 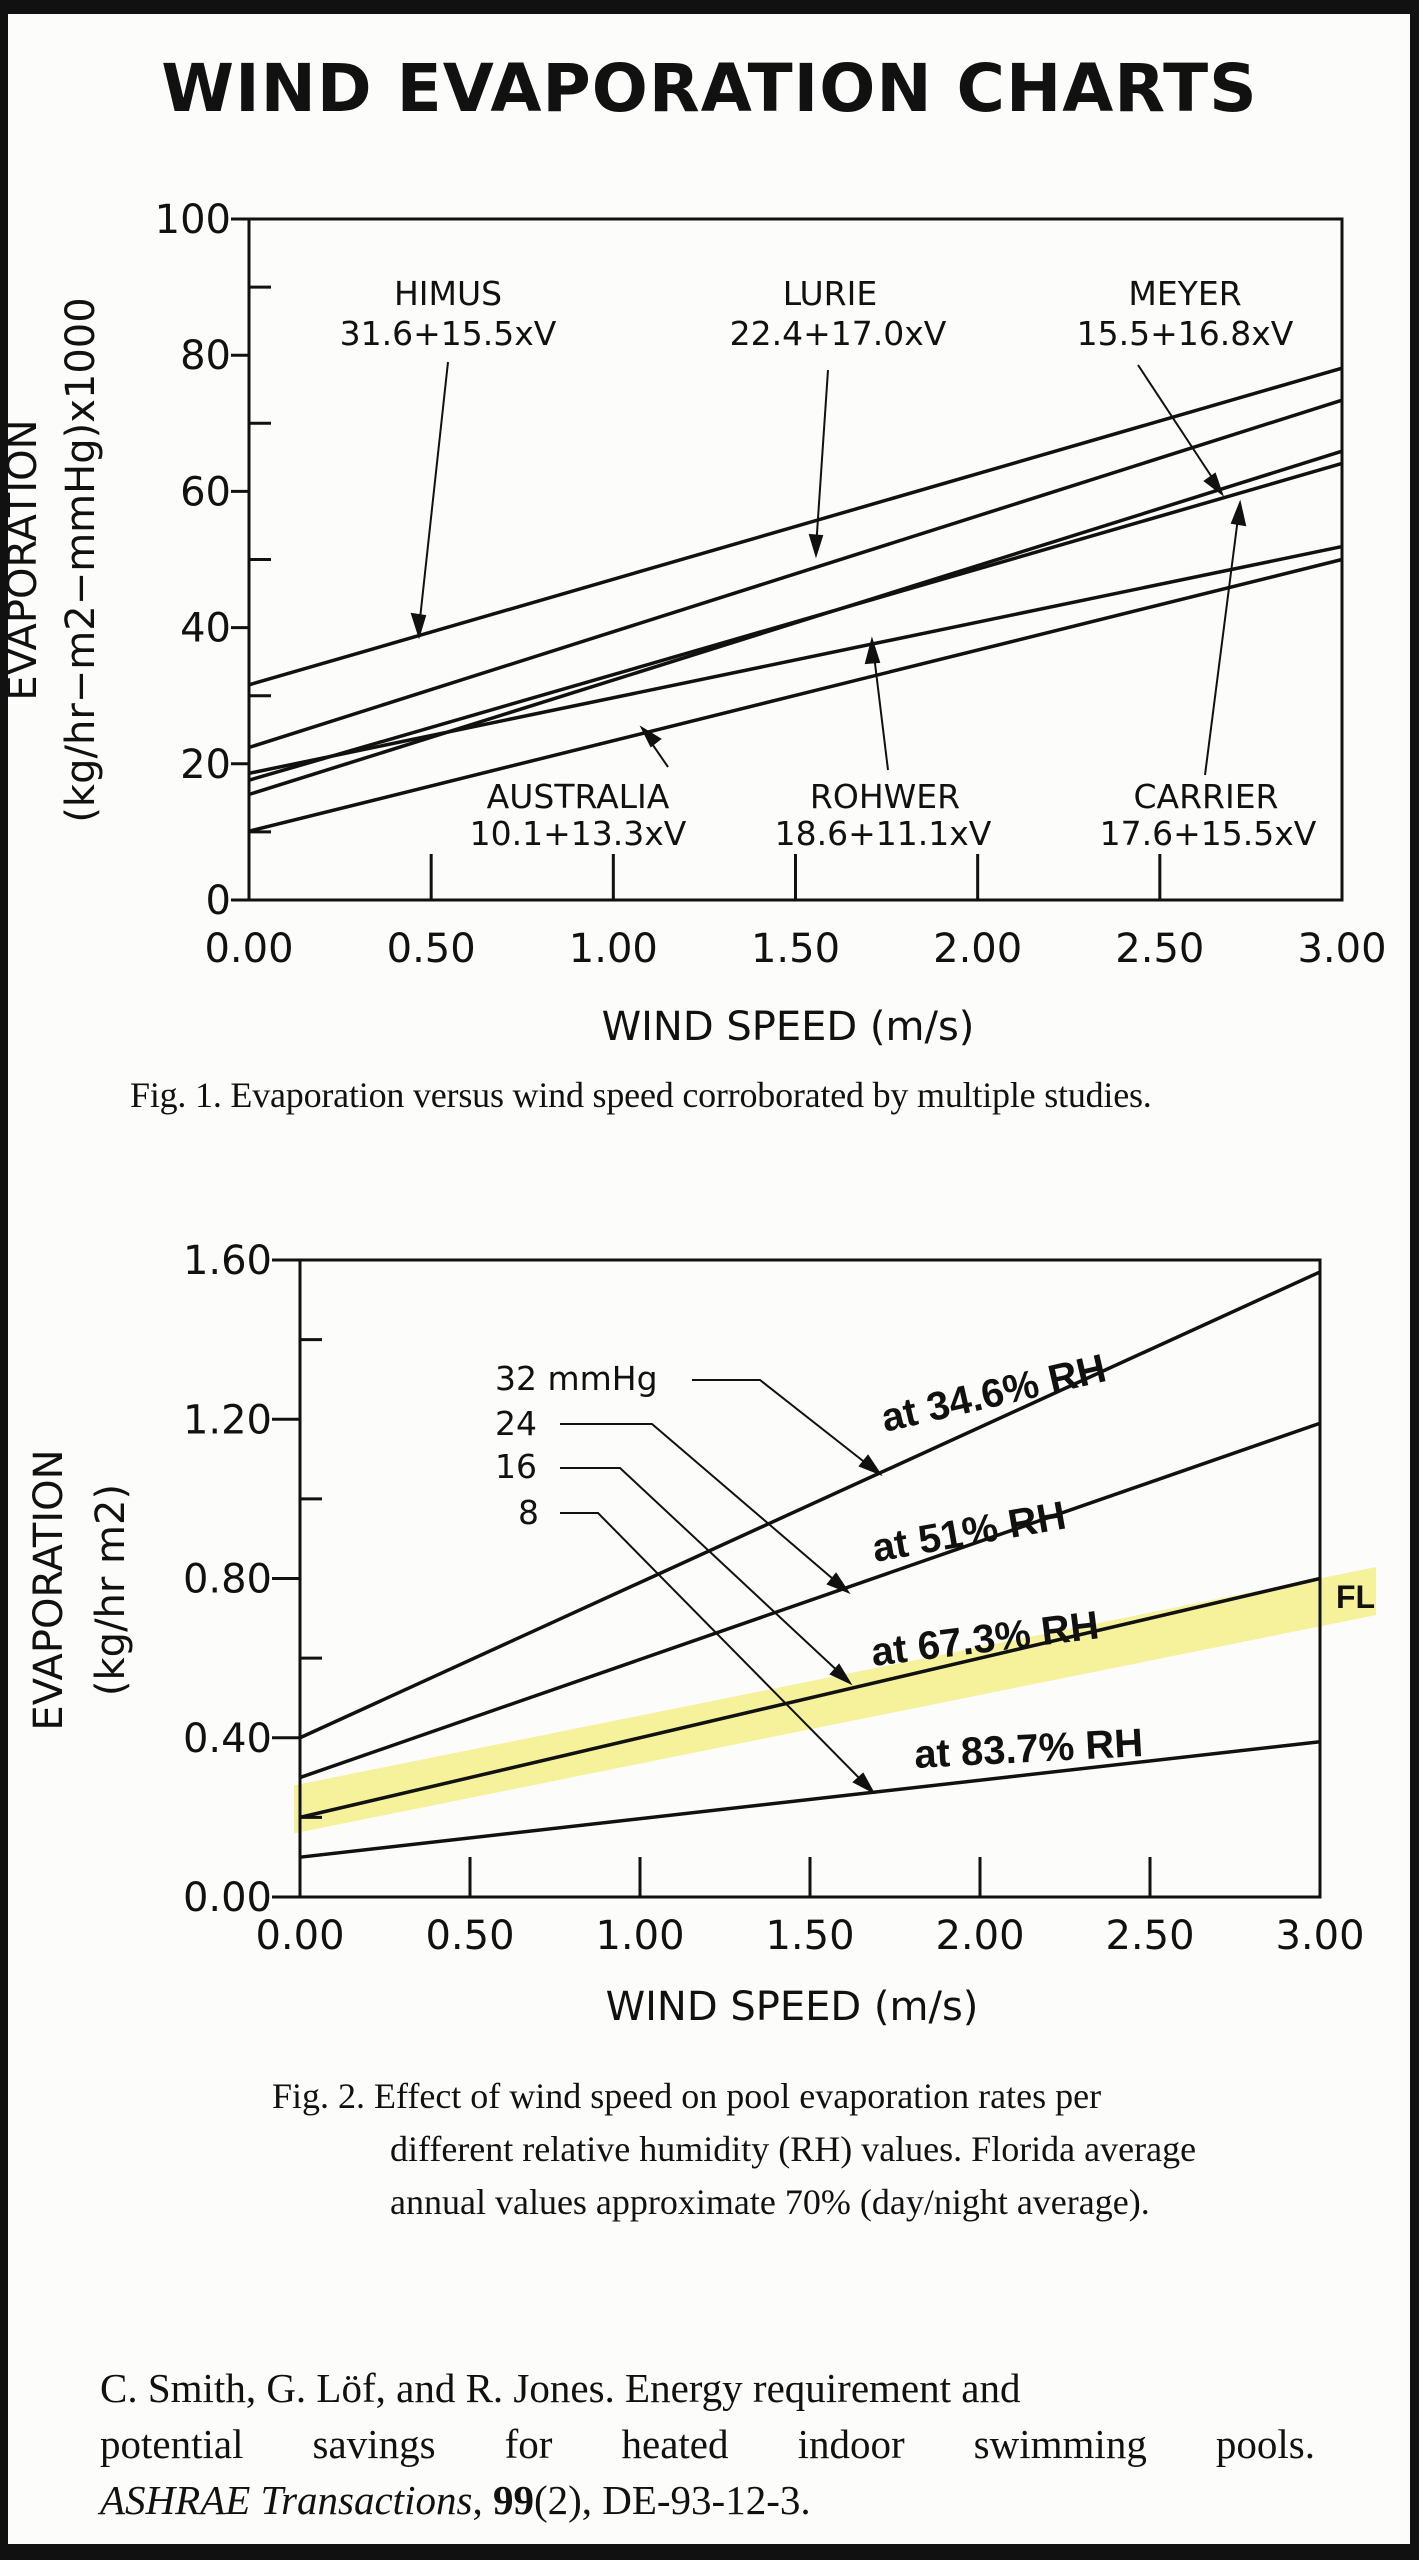 What do you see at coordinates (578, 796) in the screenshot?
I see `label-australia-name: AUSTRALIA` at bounding box center [578, 796].